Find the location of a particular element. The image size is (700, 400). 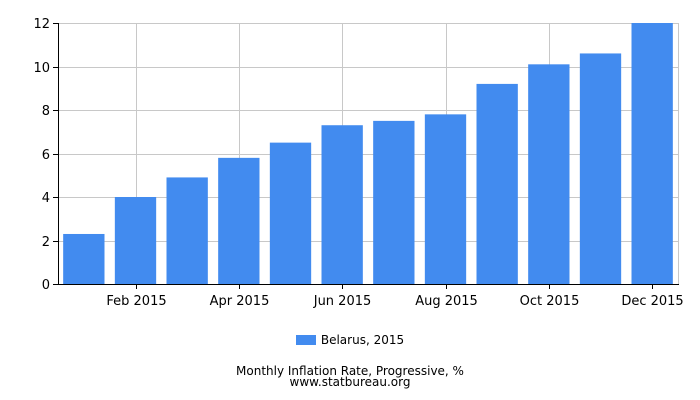

bar-sep-2015 is located at coordinates (497, 184).